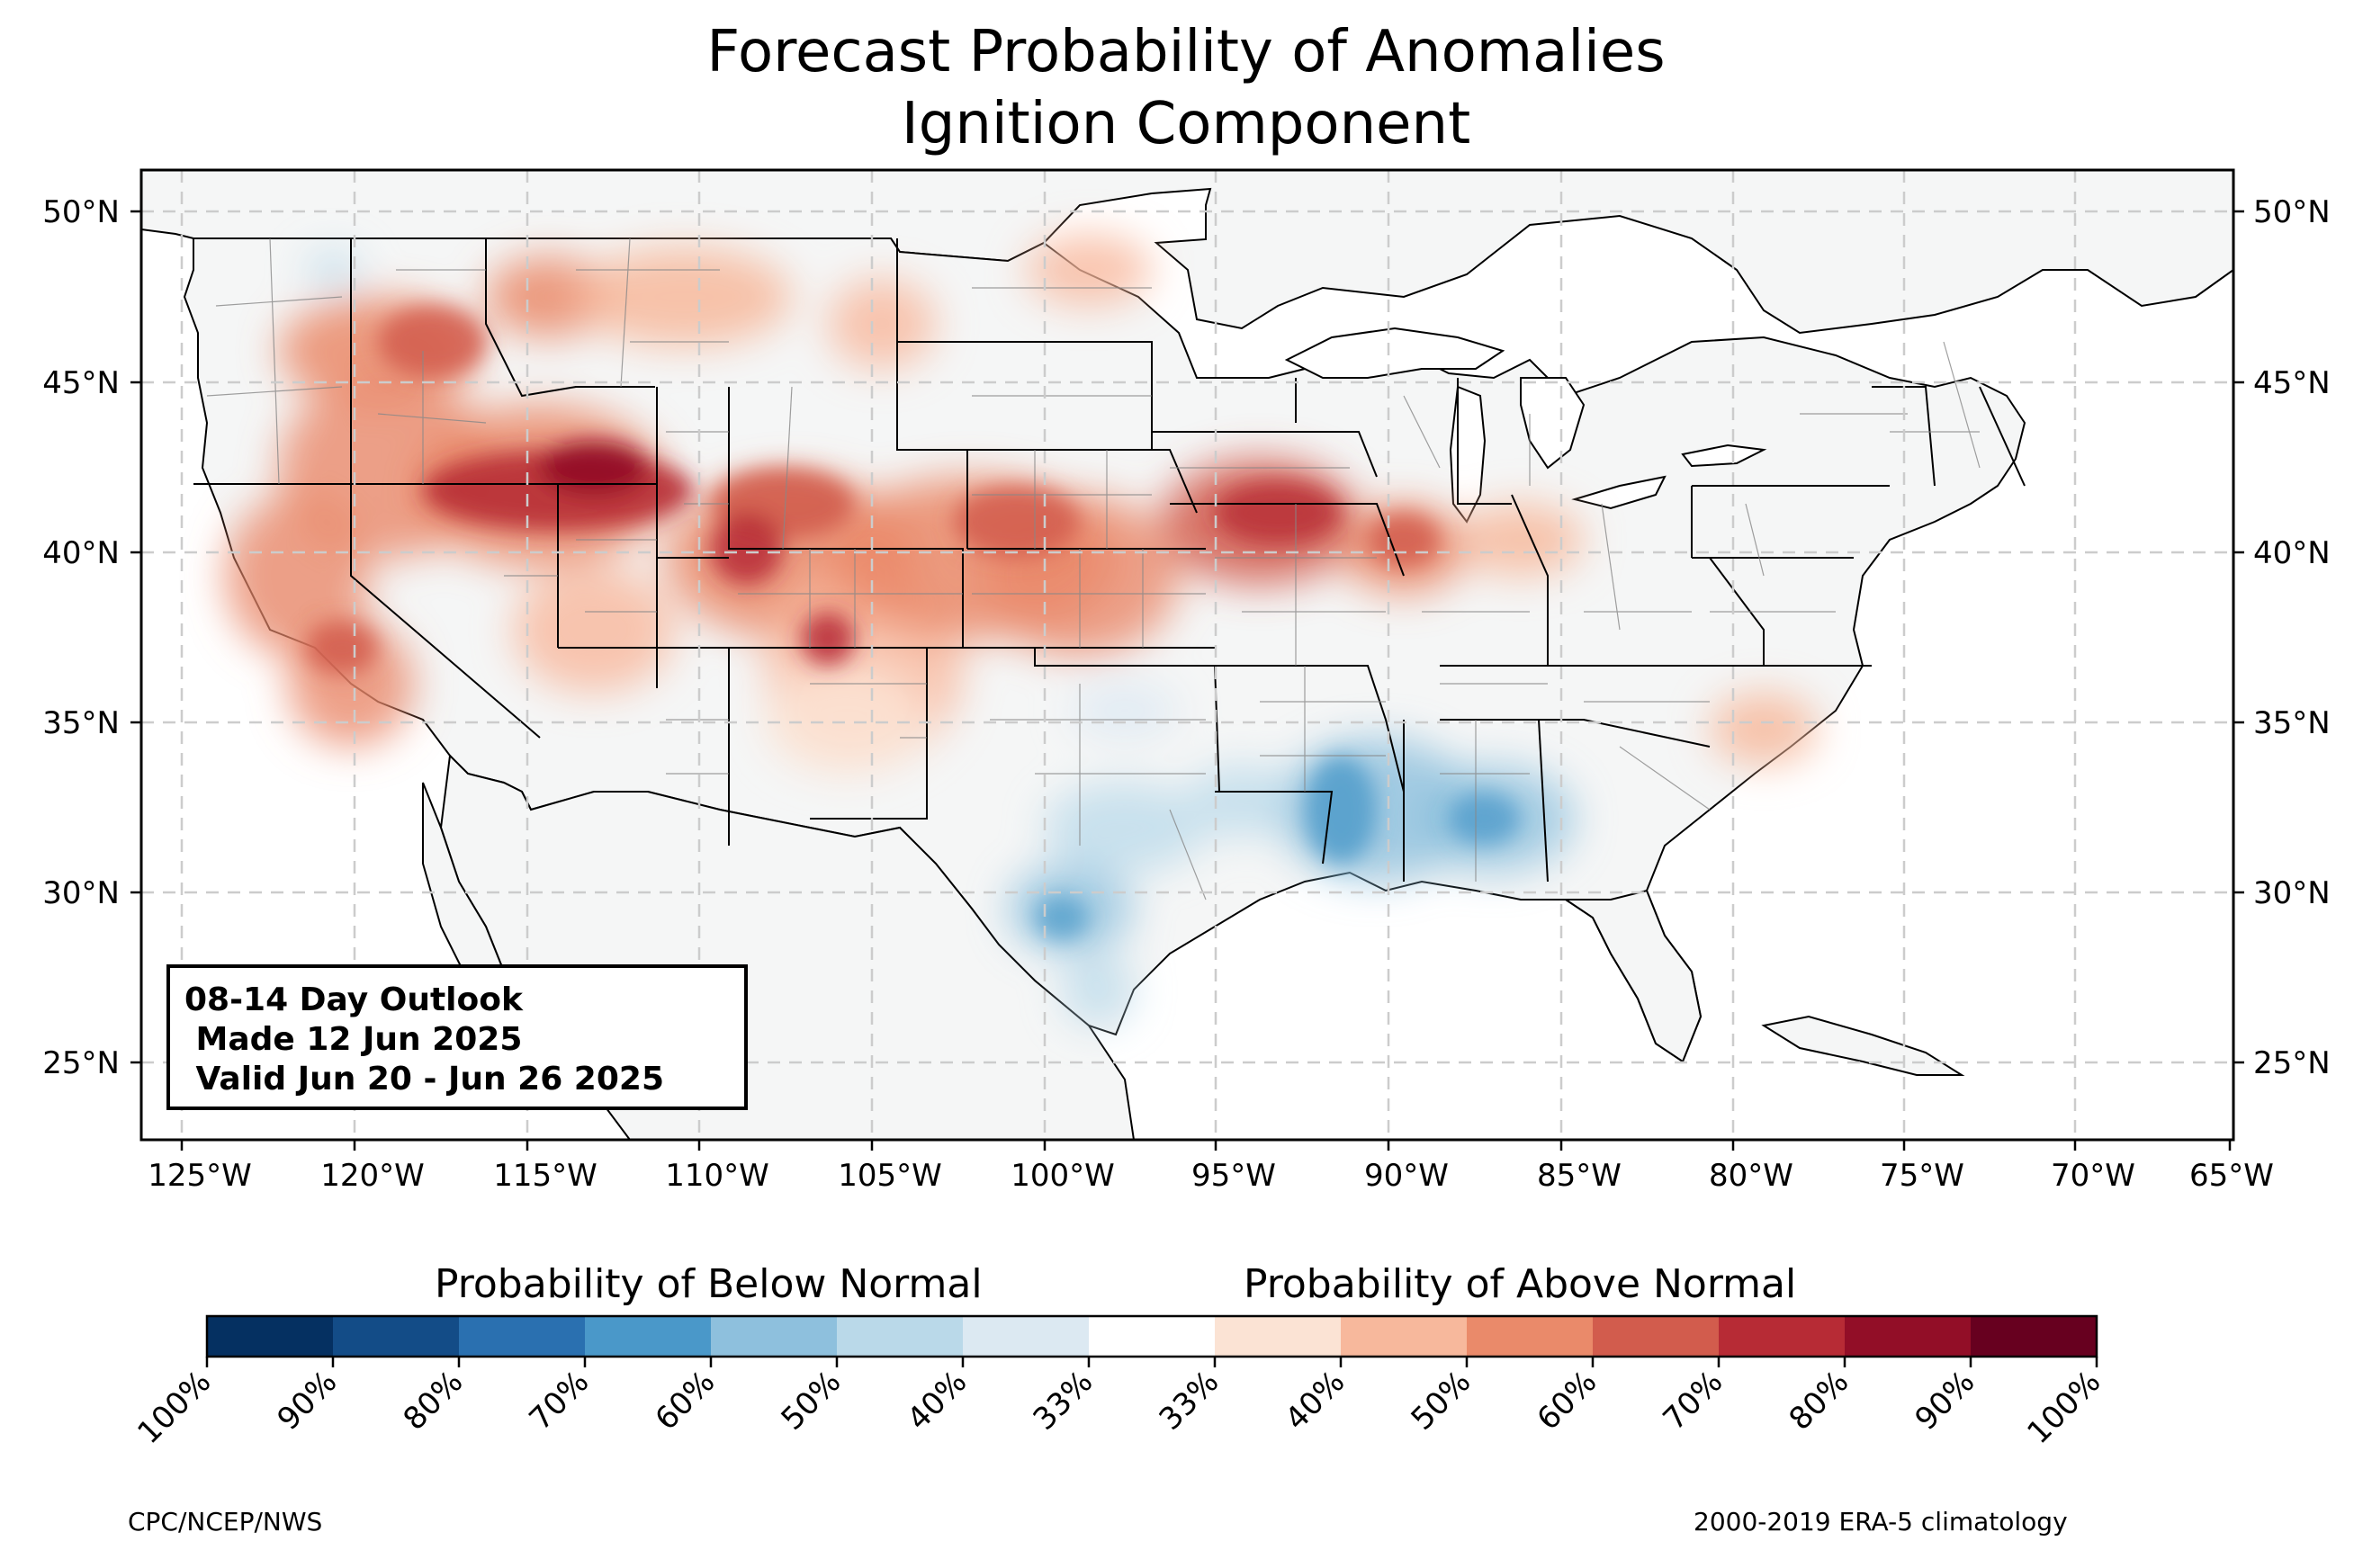 The image size is (2372, 1568). Describe the element at coordinates (1063, 1176) in the screenshot. I see `lon-tick-label: 100°W` at that location.